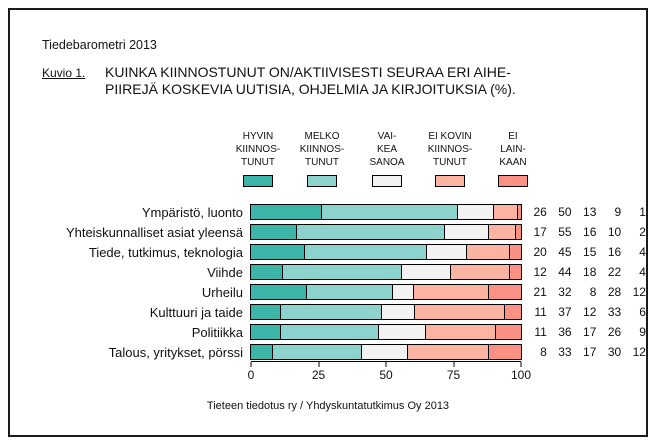 This screenshot has width=652, height=445. I want to click on row-label: Tiede, tutkimus, teknologia, so click(165, 252).